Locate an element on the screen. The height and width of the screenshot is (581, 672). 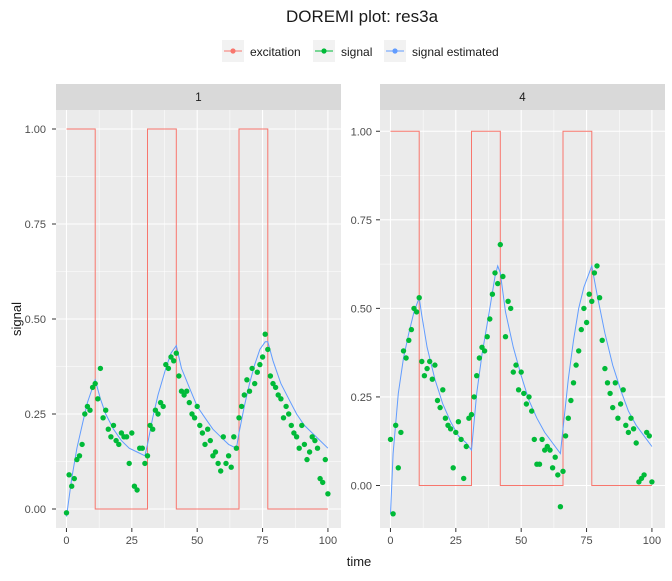
y-tick-label: 0.75 is located at coordinates (35, 225).